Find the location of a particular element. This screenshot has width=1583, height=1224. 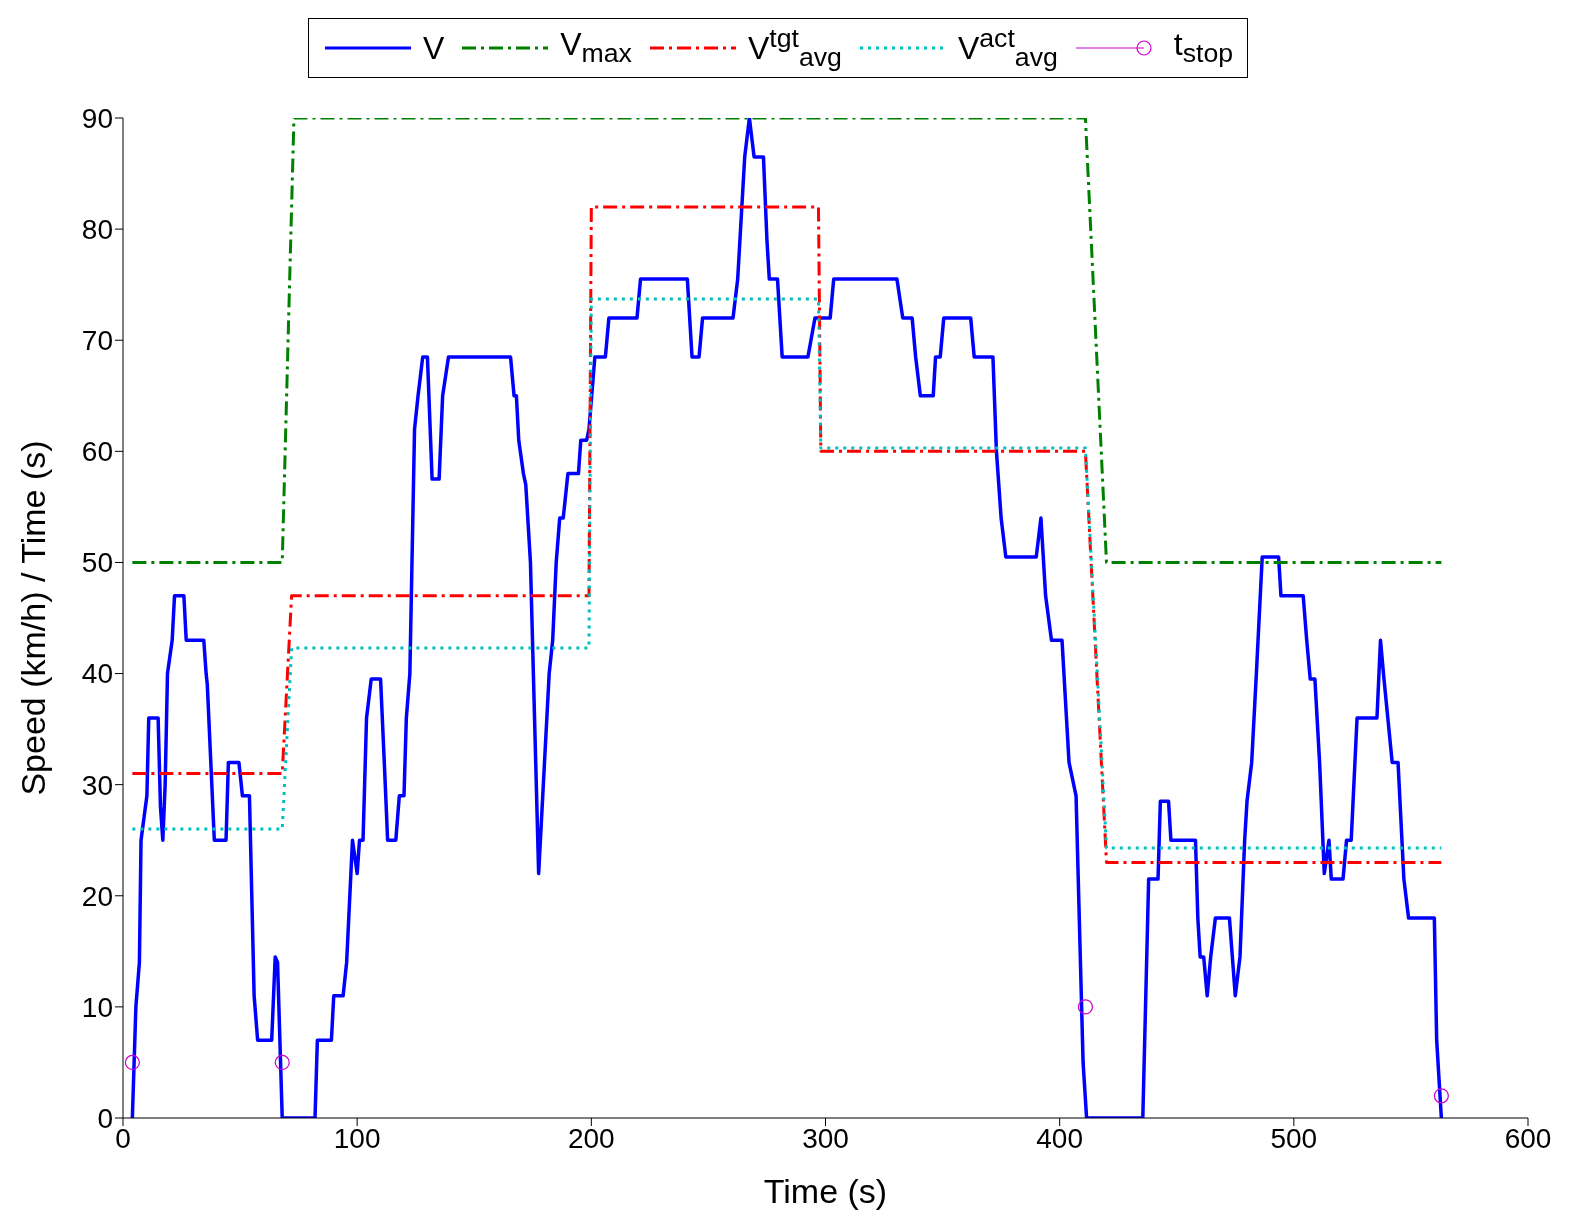

legend-label: t$_{stop}$ is located at coordinates (1203, 48).